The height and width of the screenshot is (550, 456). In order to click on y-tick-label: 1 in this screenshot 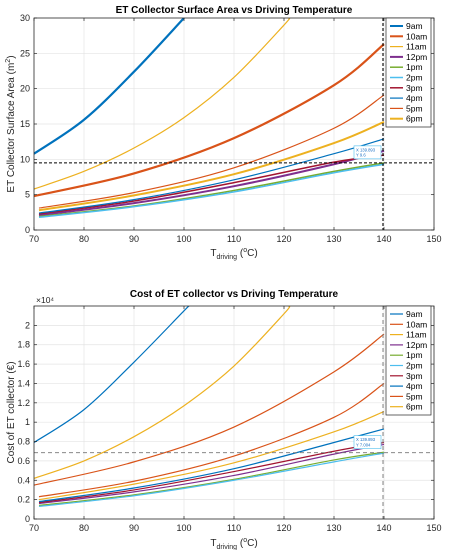, I will do `click(27, 422)`.